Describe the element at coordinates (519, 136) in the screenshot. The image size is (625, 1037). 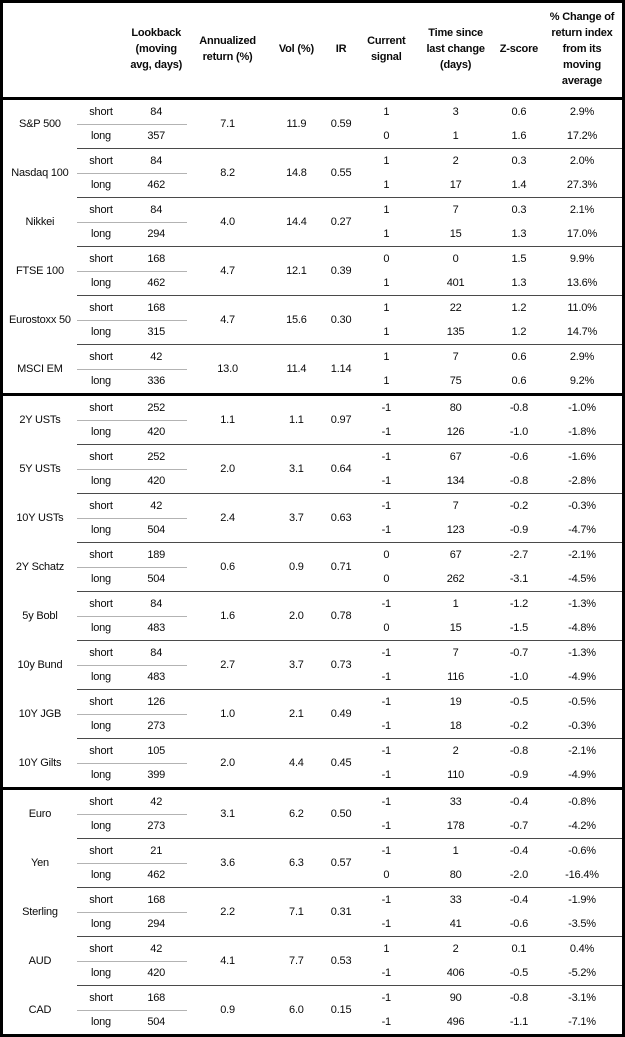
I see `zscore-value: 1.6` at that location.